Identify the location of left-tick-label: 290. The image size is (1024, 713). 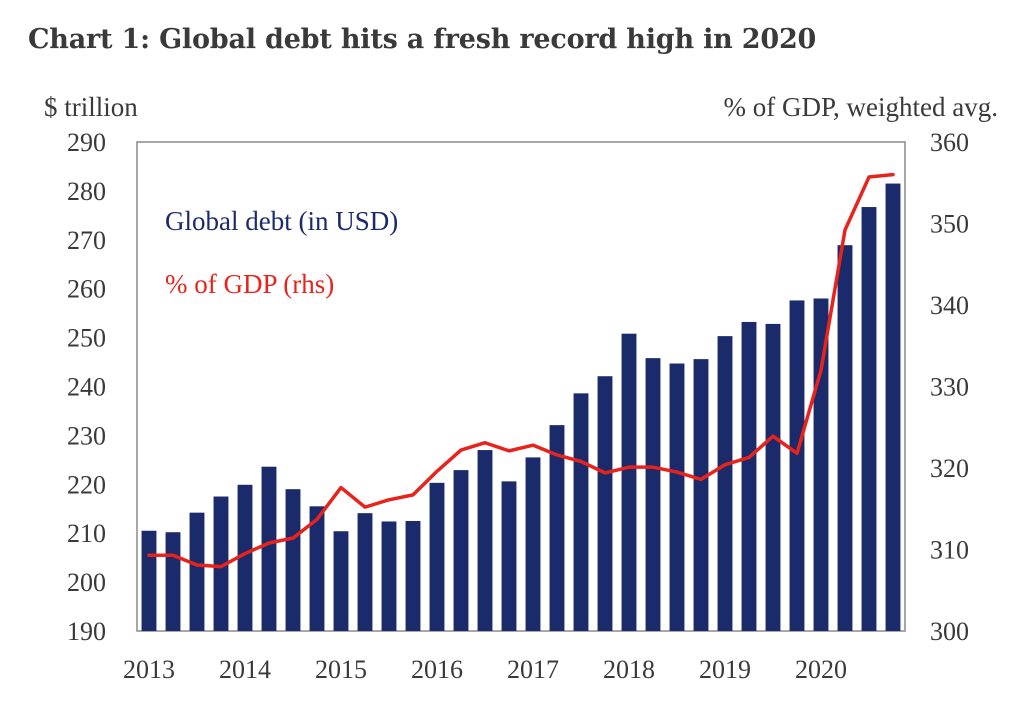
(86, 142).